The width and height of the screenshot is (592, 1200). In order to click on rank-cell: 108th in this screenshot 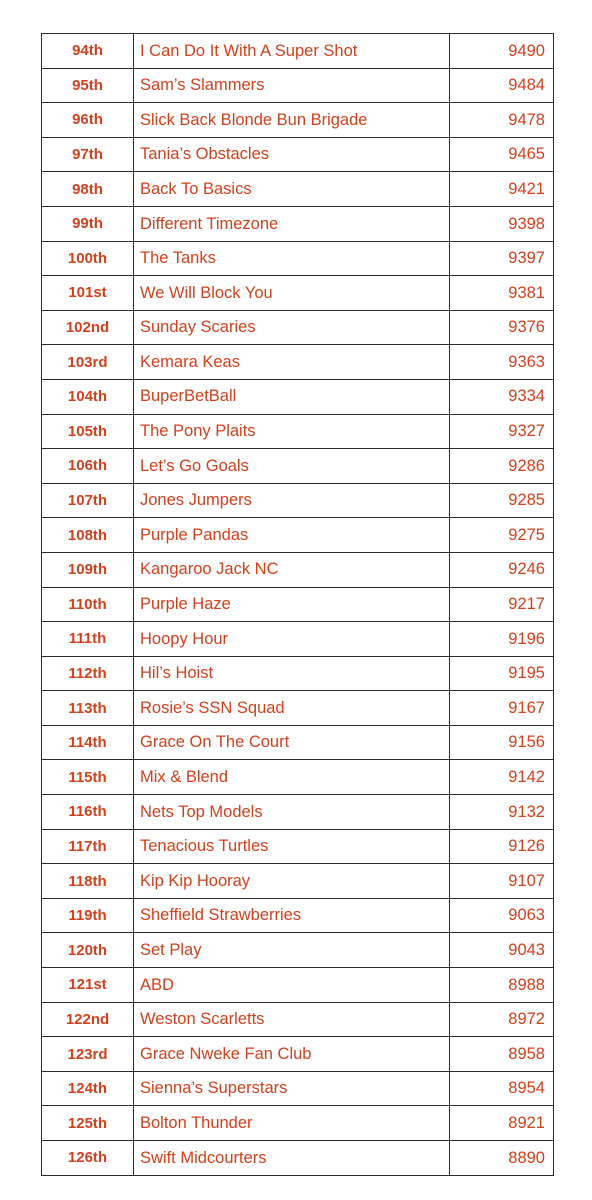, I will do `click(87, 535)`.